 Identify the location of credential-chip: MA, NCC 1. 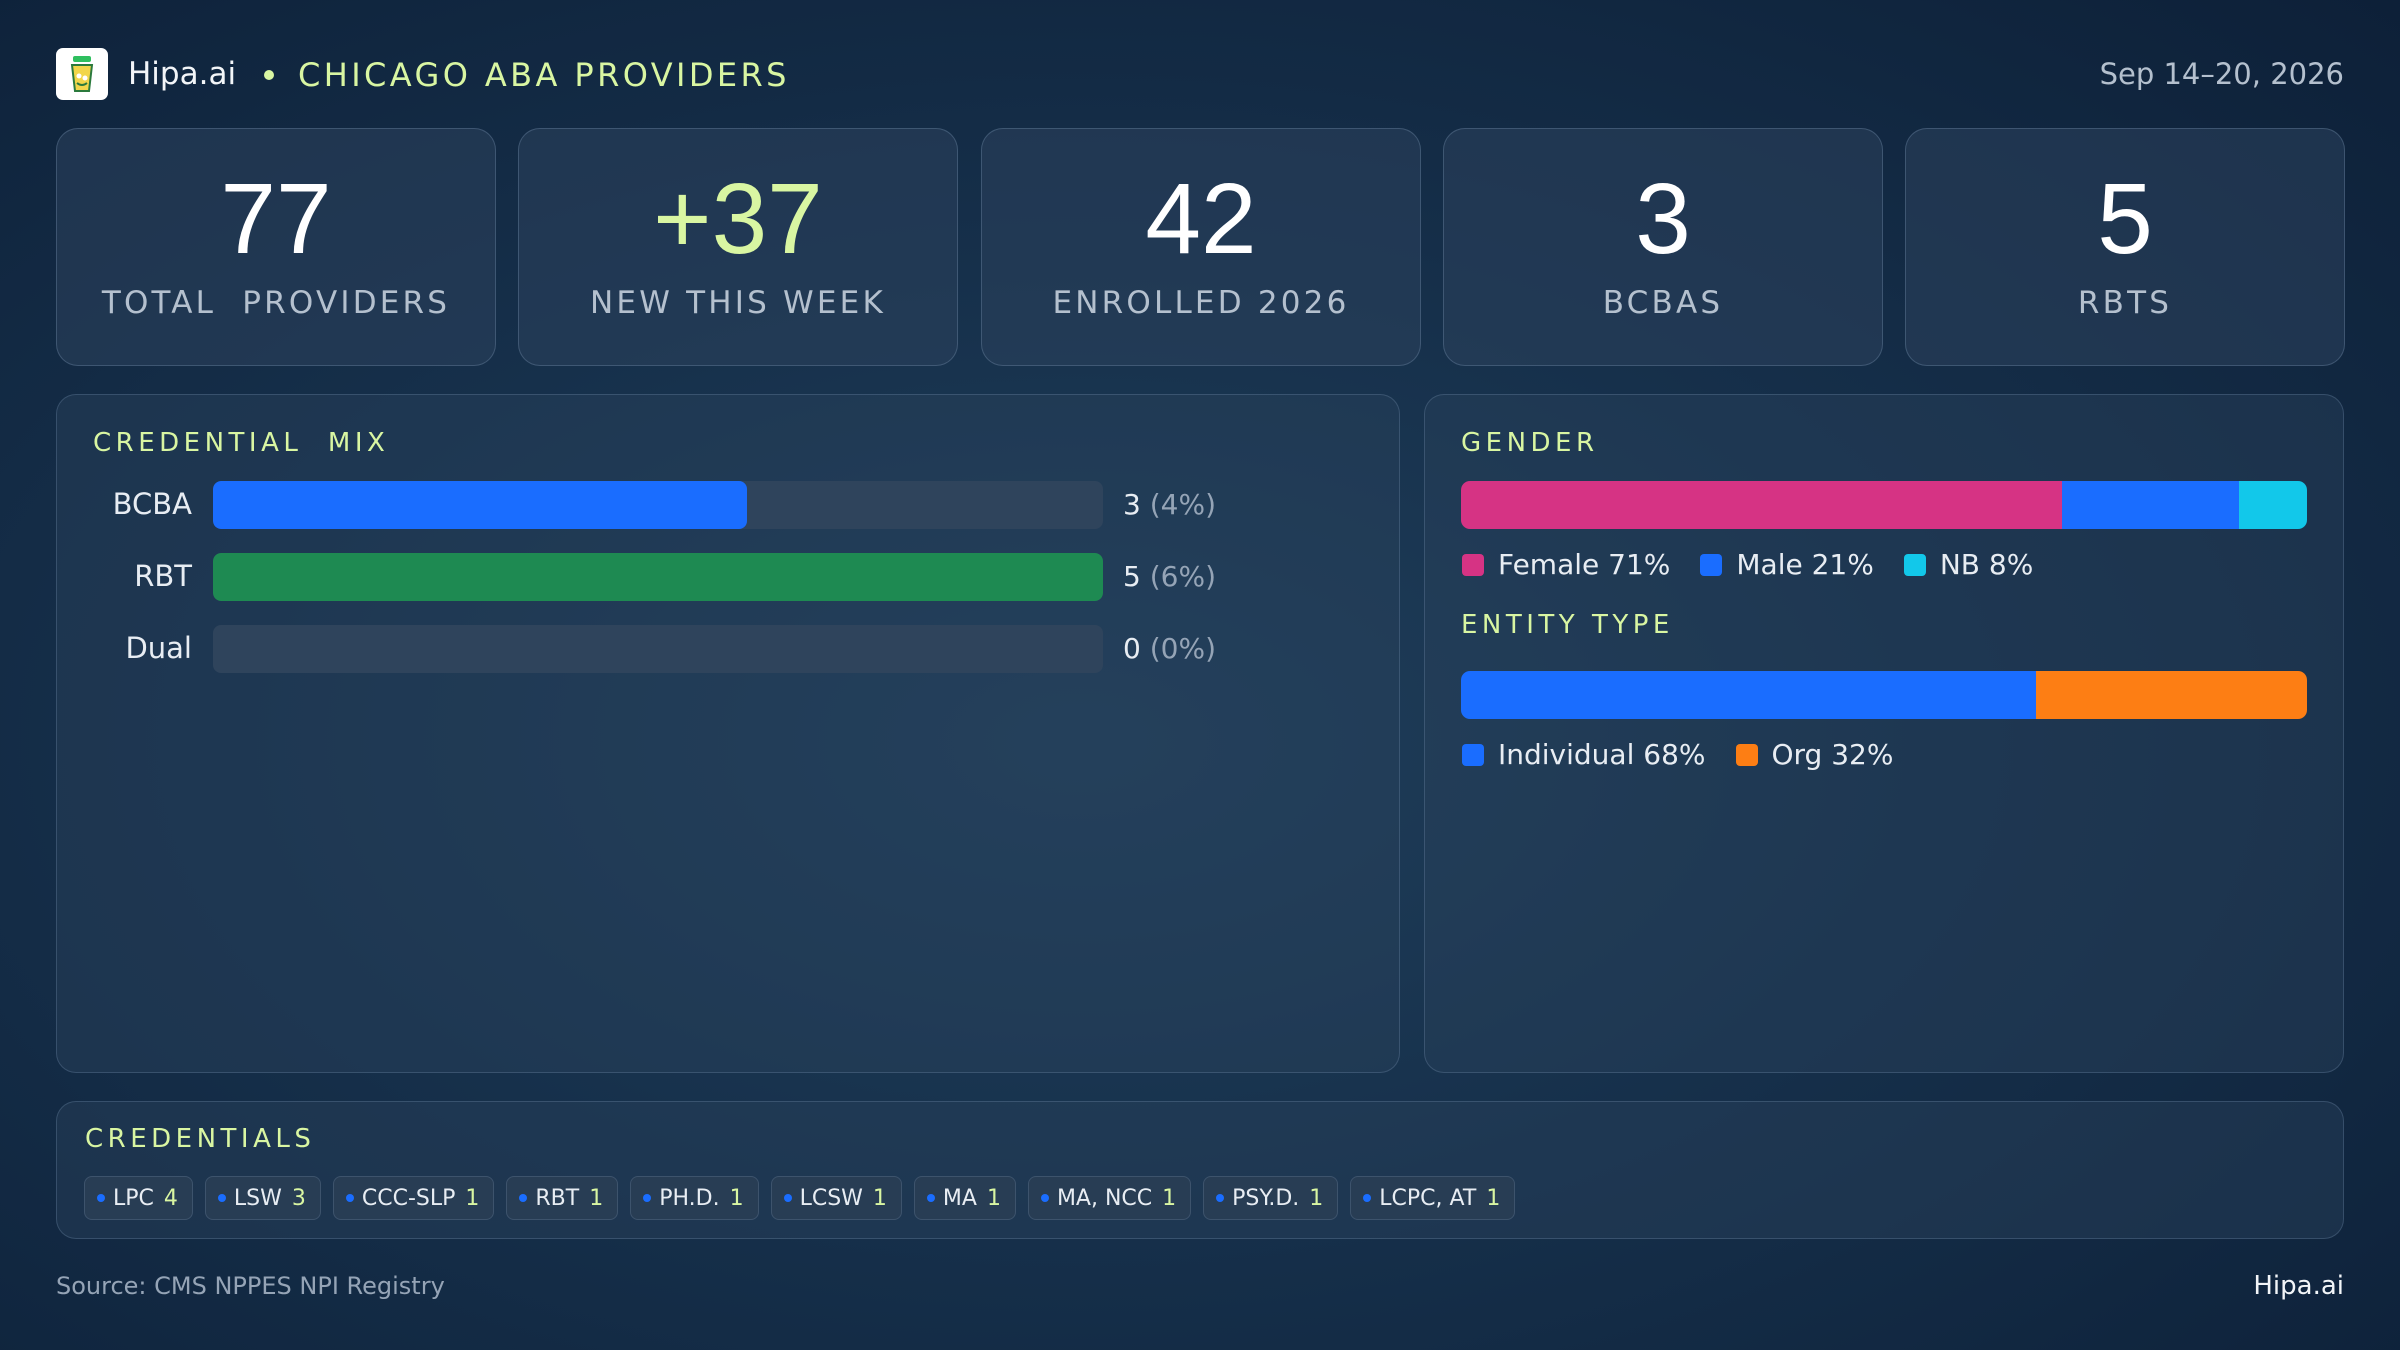
(1109, 1198).